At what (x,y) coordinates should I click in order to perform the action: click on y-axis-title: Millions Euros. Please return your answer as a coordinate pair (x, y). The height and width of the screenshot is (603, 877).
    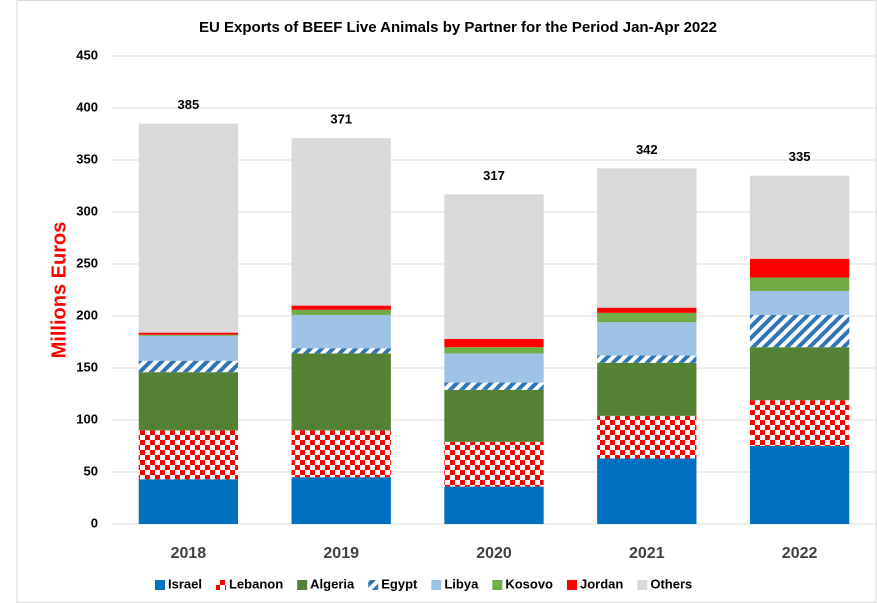
    Looking at the image, I should click on (59, 290).